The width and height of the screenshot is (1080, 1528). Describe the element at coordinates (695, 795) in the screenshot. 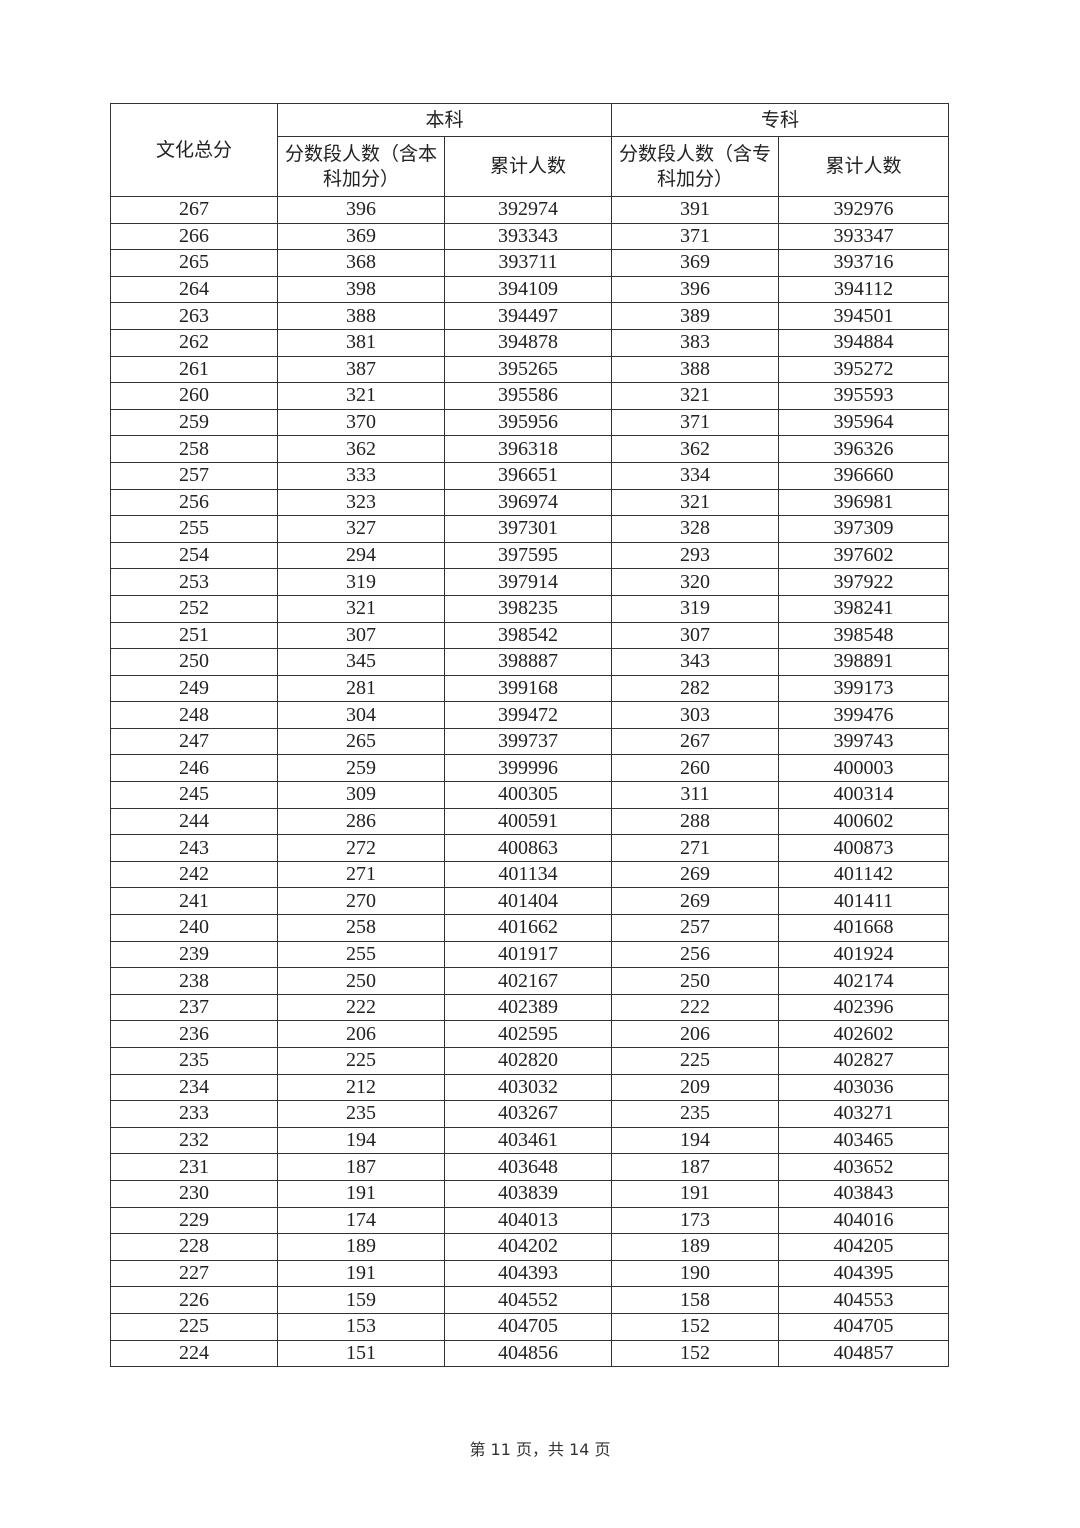

I see `cell-junior-count: 311` at that location.